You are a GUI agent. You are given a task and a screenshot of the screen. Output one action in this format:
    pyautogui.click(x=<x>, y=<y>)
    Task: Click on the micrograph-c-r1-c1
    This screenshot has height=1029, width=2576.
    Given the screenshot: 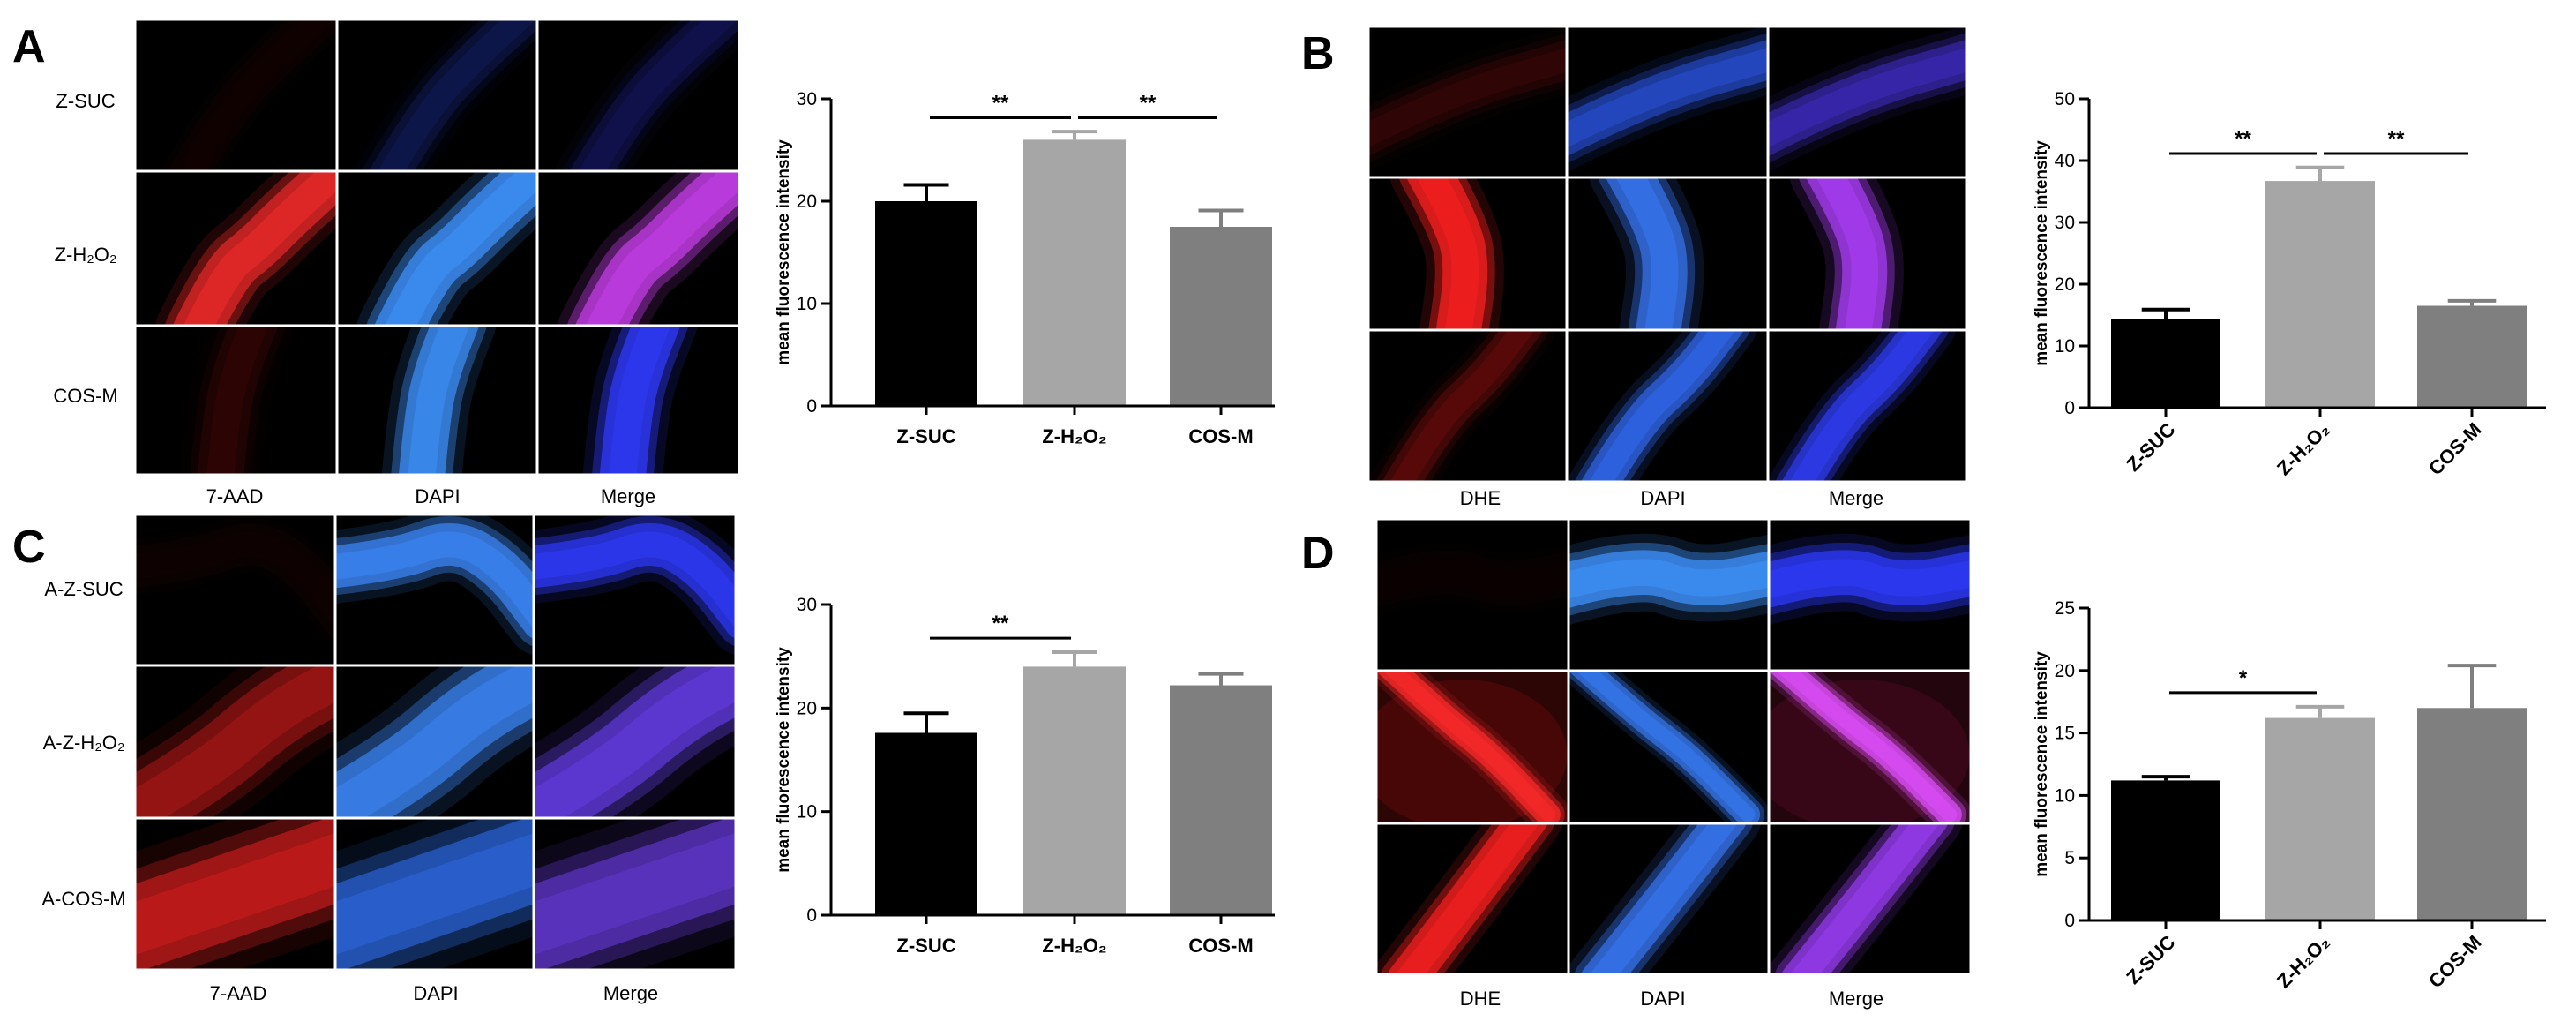 What is the action you would take?
    pyautogui.click(x=235, y=590)
    